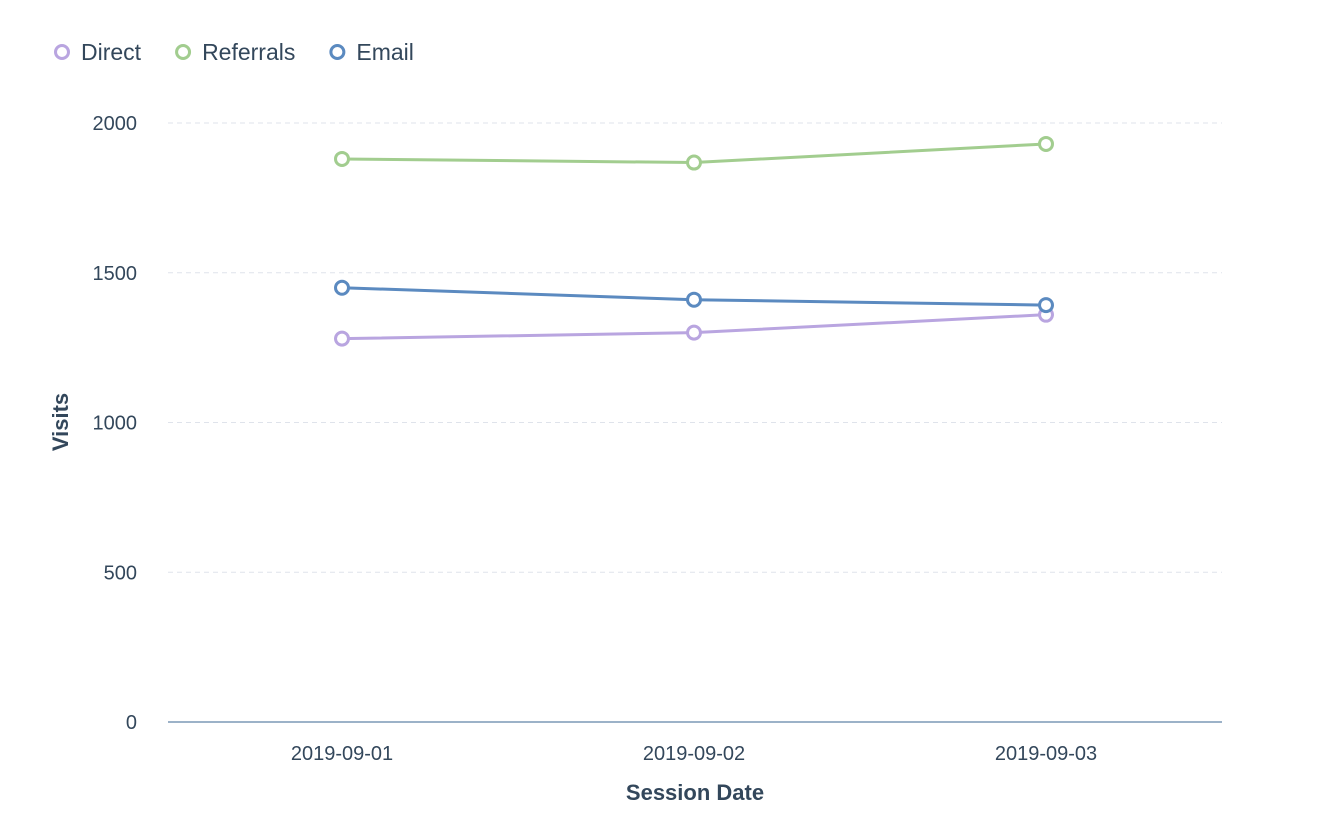  Describe the element at coordinates (115, 124) in the screenshot. I see `y-tick-label: 2000` at that location.